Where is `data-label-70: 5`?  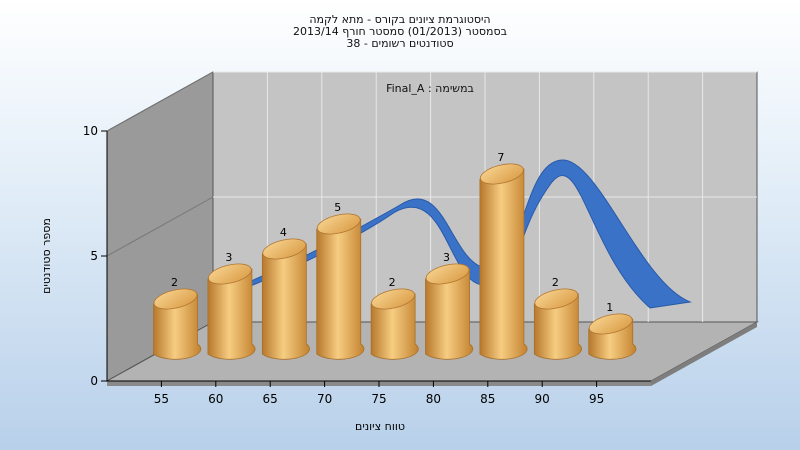 data-label-70: 5 is located at coordinates (337, 207).